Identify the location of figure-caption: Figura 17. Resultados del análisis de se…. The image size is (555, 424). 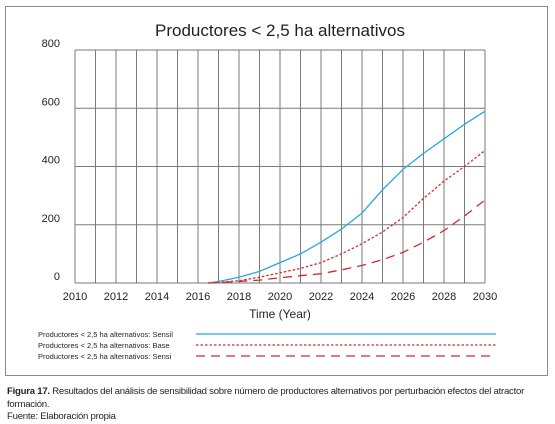
(279, 405).